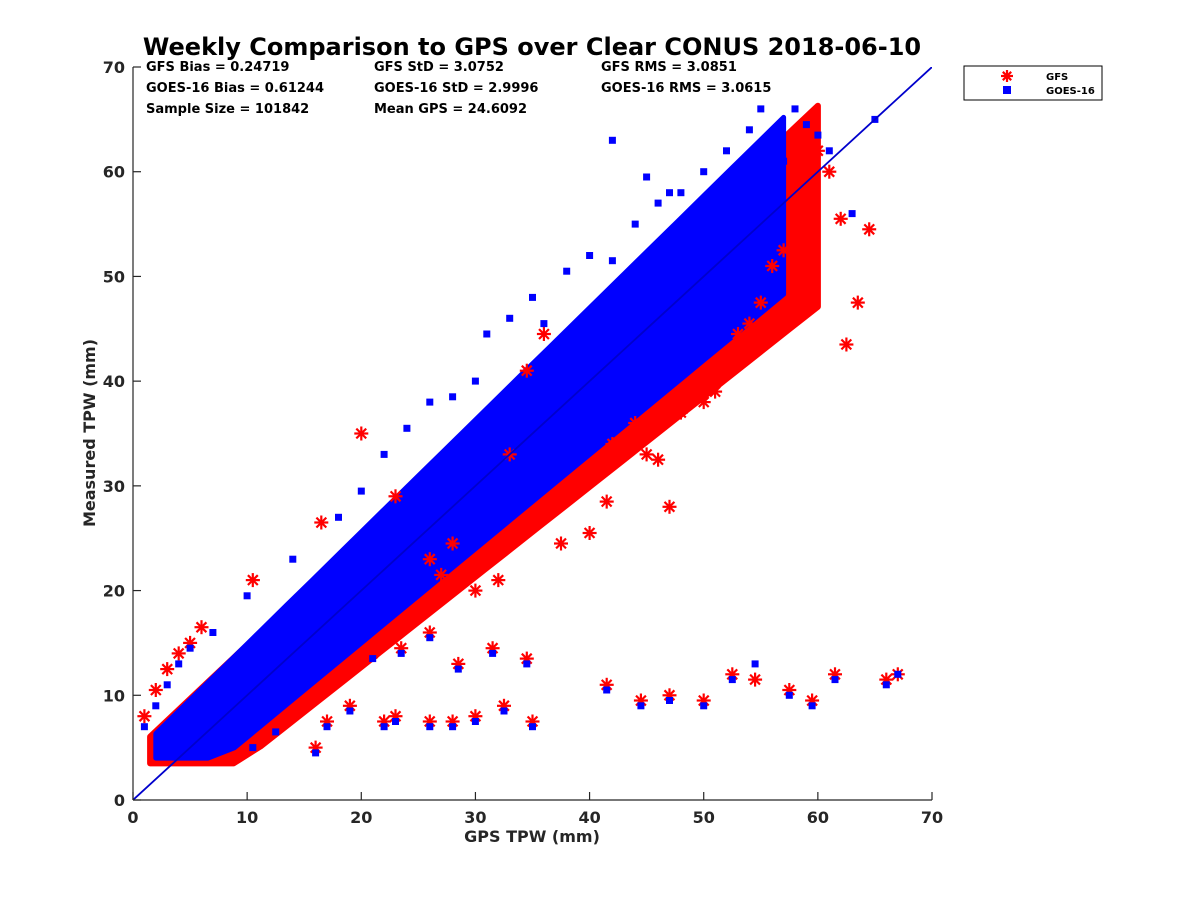 The width and height of the screenshot is (1200, 900). What do you see at coordinates (114, 381) in the screenshot?
I see `y-tick-label: 40` at bounding box center [114, 381].